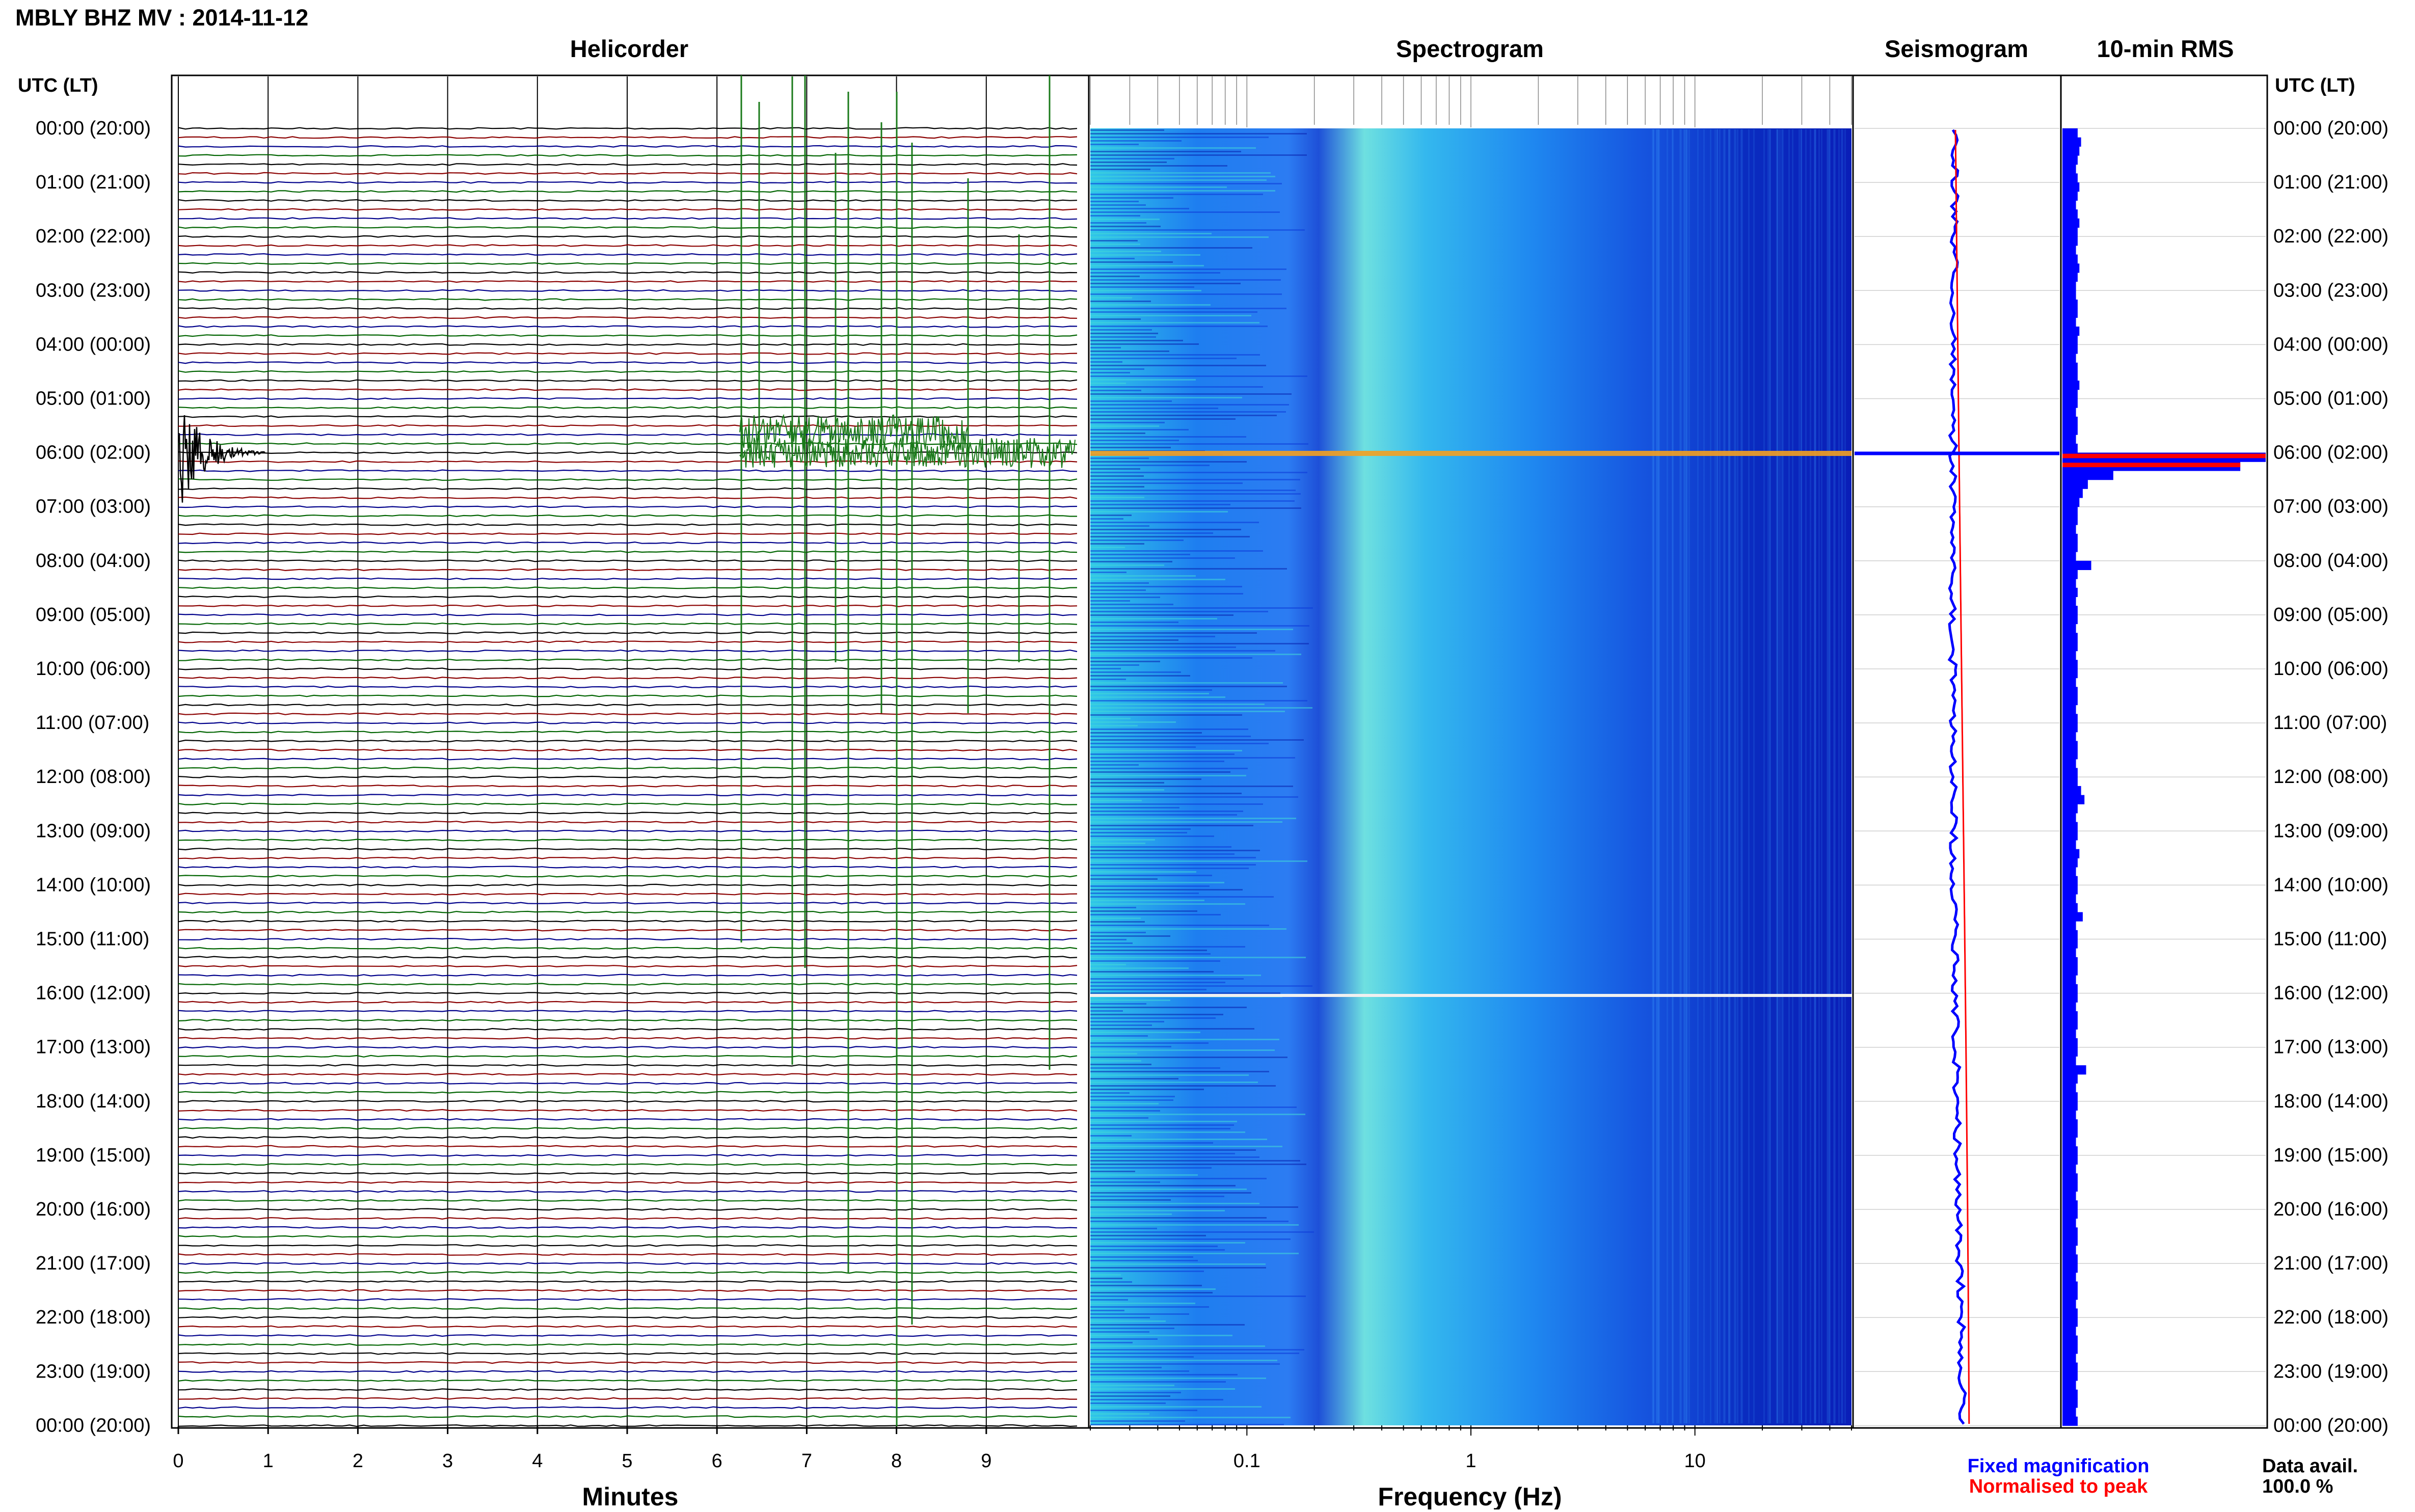  What do you see at coordinates (58, 85) in the screenshot?
I see `utc-label-left: UTC (LT)` at bounding box center [58, 85].